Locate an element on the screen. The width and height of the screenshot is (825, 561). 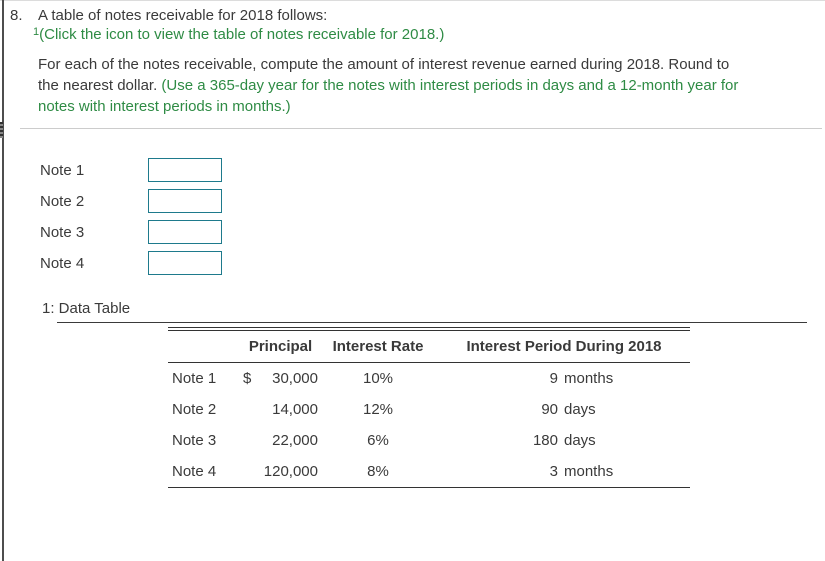
note-2-label: Note 2 is located at coordinates (62, 201).